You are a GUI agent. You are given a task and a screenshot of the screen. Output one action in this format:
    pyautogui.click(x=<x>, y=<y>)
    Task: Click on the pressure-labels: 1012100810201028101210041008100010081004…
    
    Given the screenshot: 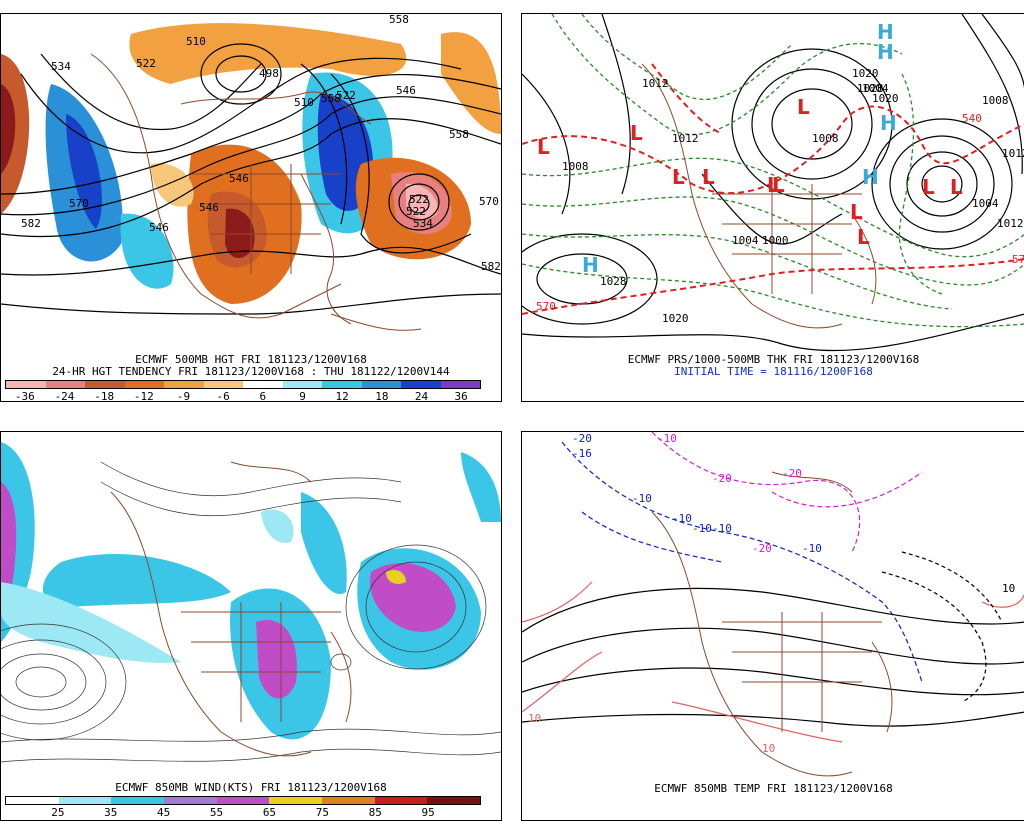 What is the action you would take?
    pyautogui.click(x=780, y=196)
    